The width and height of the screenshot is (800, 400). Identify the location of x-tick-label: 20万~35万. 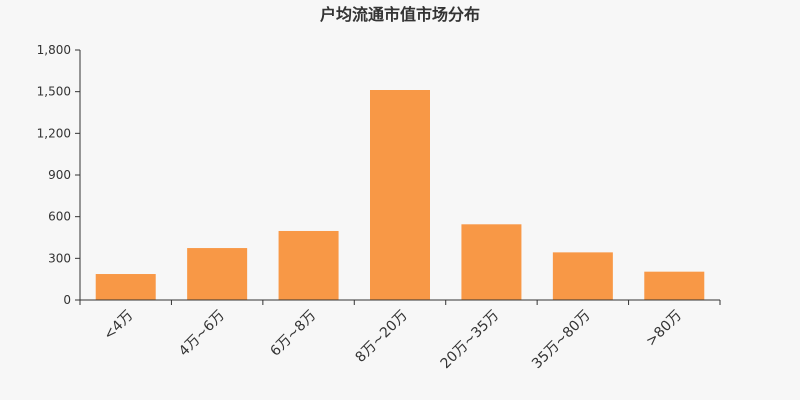
(470, 340).